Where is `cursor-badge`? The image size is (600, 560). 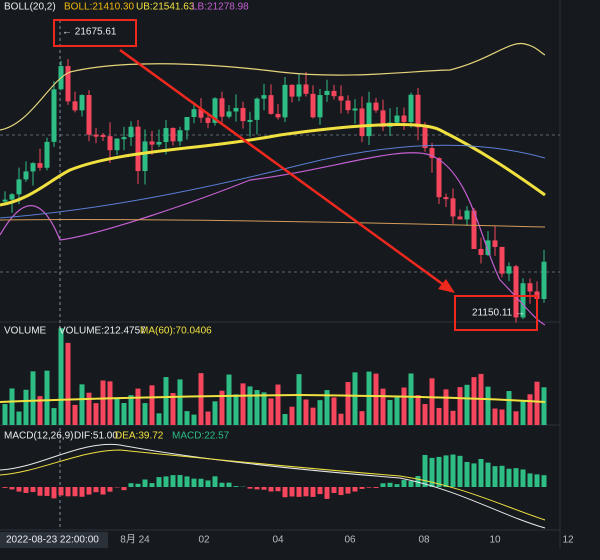 cursor-badge is located at coordinates (54, 540).